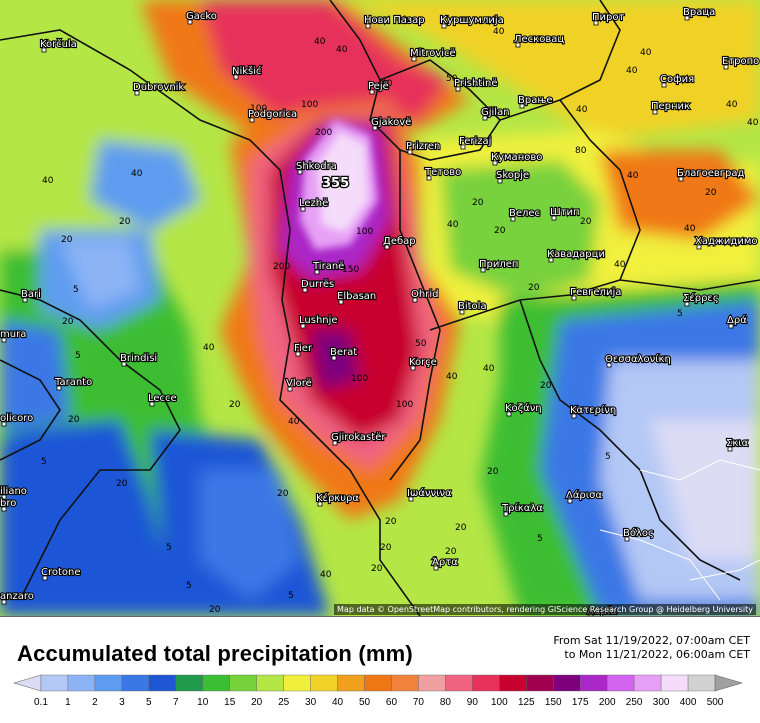  I want to click on city-label: Shkodra, so click(316, 166).